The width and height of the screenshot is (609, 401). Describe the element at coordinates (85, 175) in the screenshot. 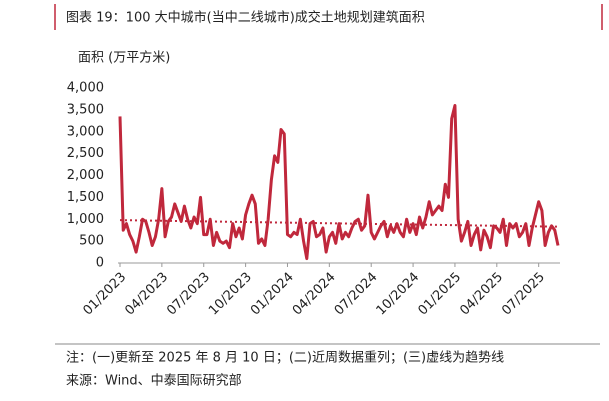

I see `y-tick-label: 2,000` at that location.